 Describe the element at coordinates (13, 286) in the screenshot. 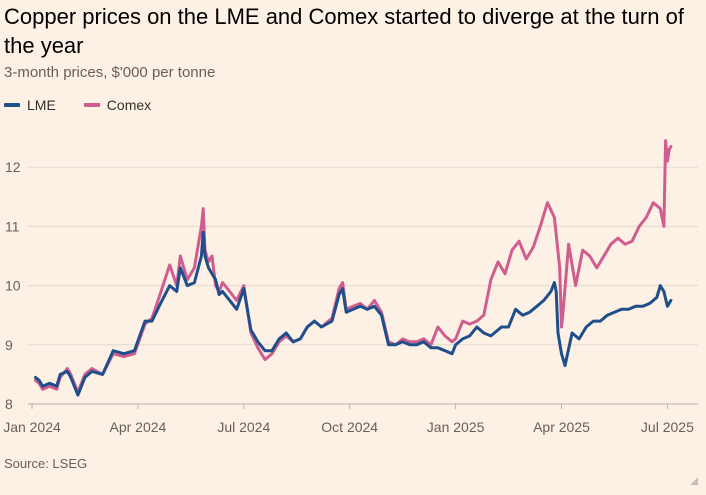

I see `y-tick-label: 10` at that location.